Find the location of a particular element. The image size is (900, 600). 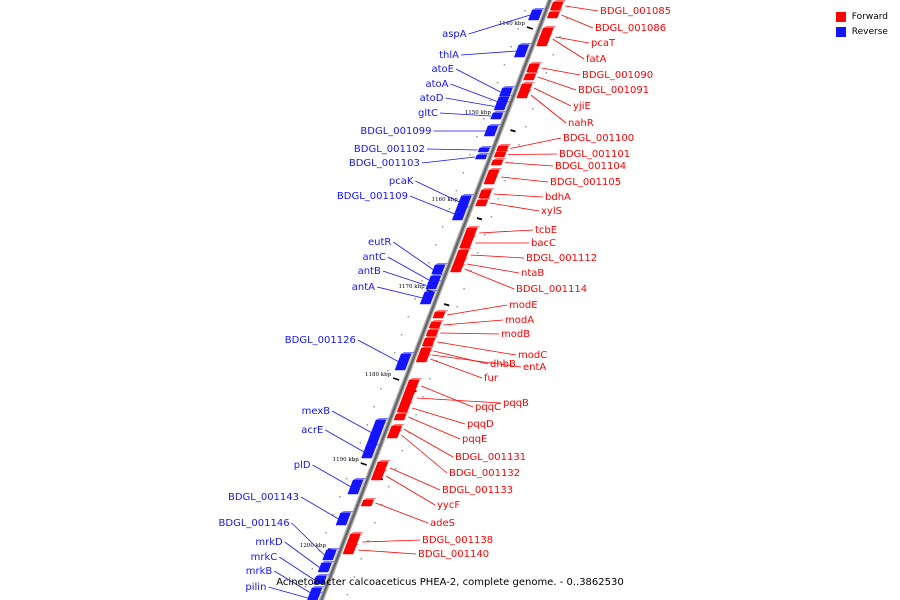

forward-gene-label: yjiE is located at coordinates (582, 106).